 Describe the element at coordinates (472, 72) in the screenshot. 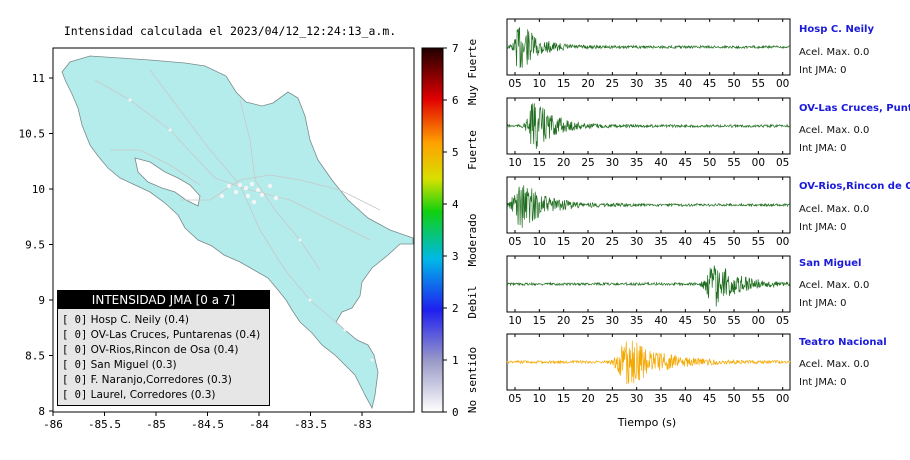

I see `colorbar-label-muy-fuerte: Muy Fuerte` at that location.